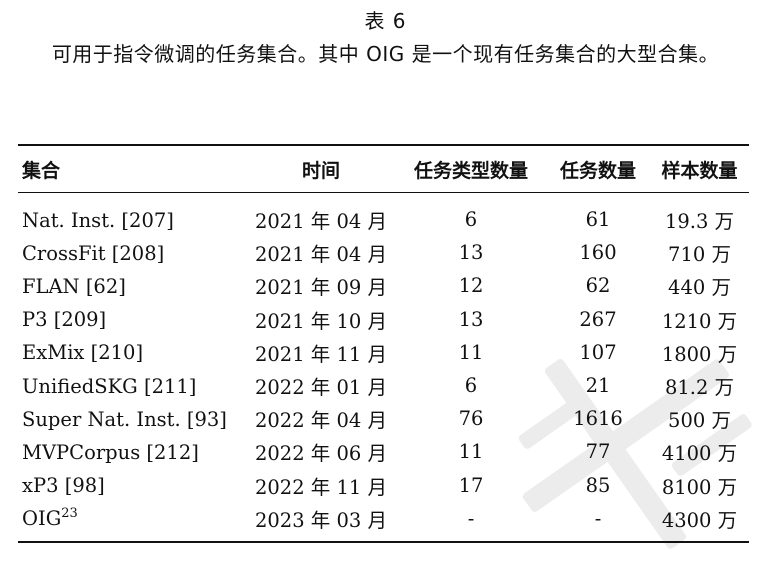 The height and width of the screenshot is (573, 771). What do you see at coordinates (93, 253) in the screenshot?
I see `cell-collection-text: CrossFit [208]` at bounding box center [93, 253].